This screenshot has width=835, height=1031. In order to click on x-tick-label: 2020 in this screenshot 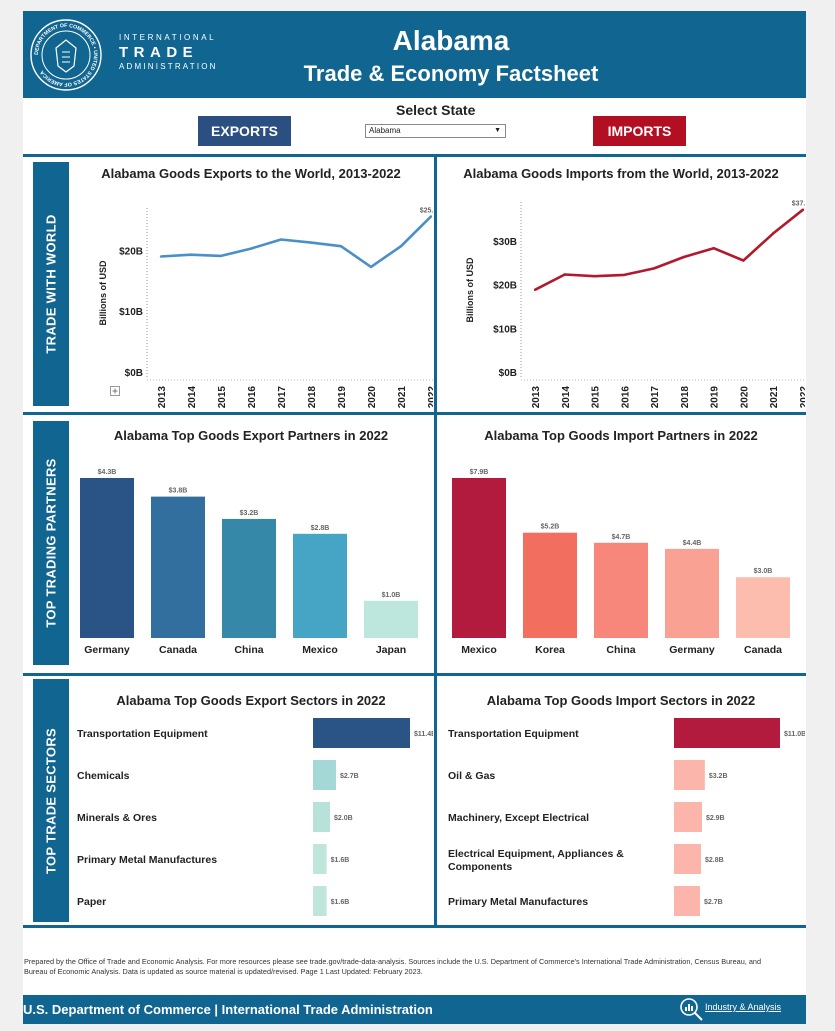, I will do `click(744, 397)`.